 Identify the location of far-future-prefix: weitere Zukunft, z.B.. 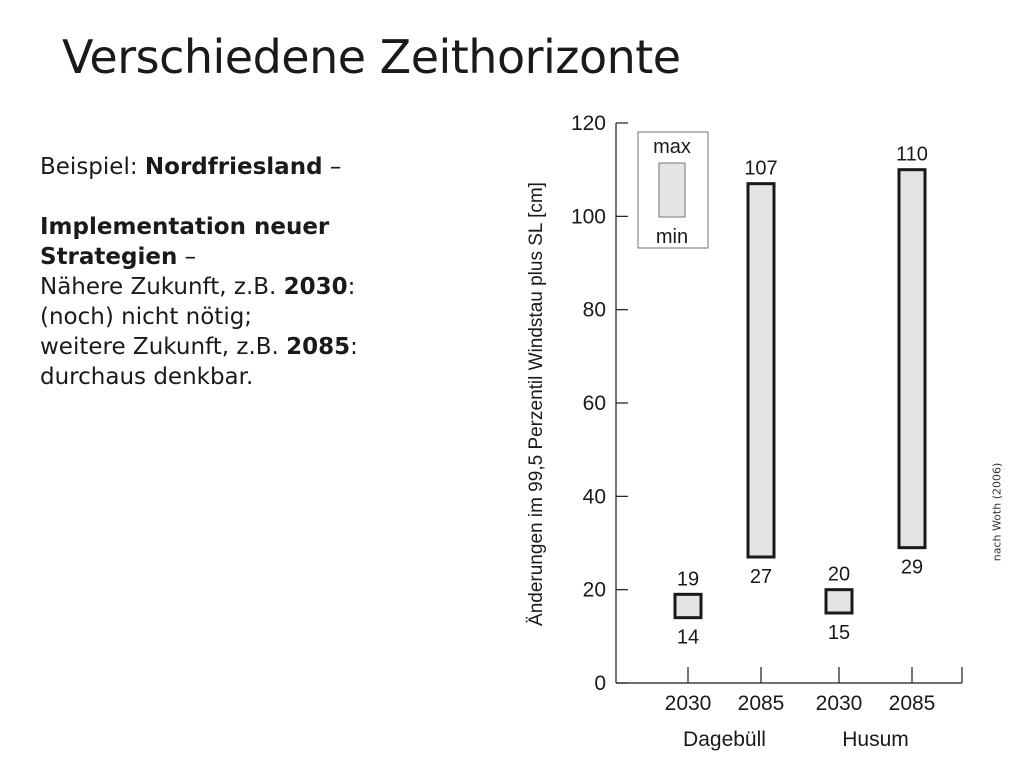
(163, 347).